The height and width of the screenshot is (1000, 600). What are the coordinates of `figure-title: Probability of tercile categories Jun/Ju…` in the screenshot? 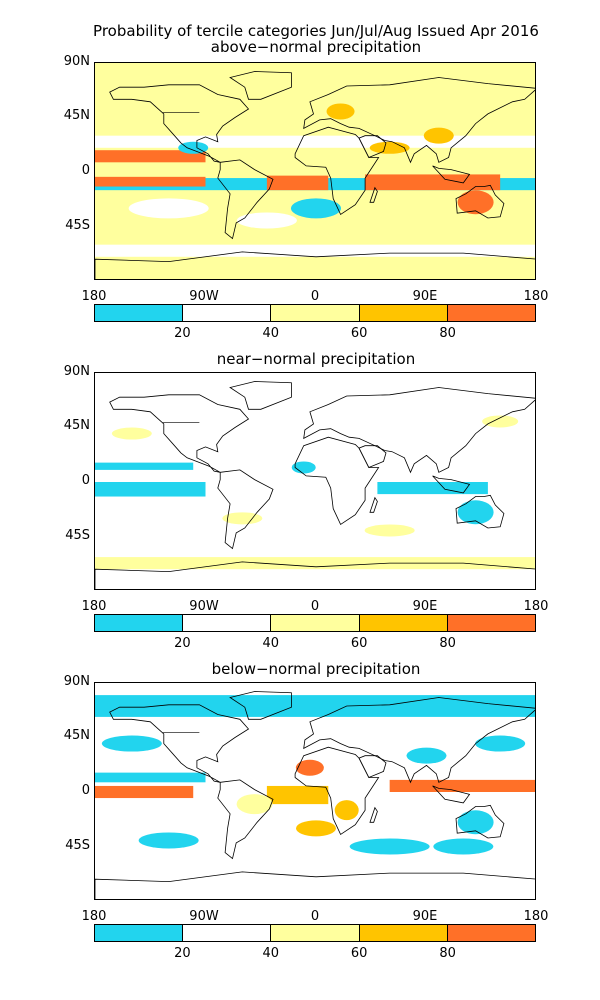 It's located at (316, 31).